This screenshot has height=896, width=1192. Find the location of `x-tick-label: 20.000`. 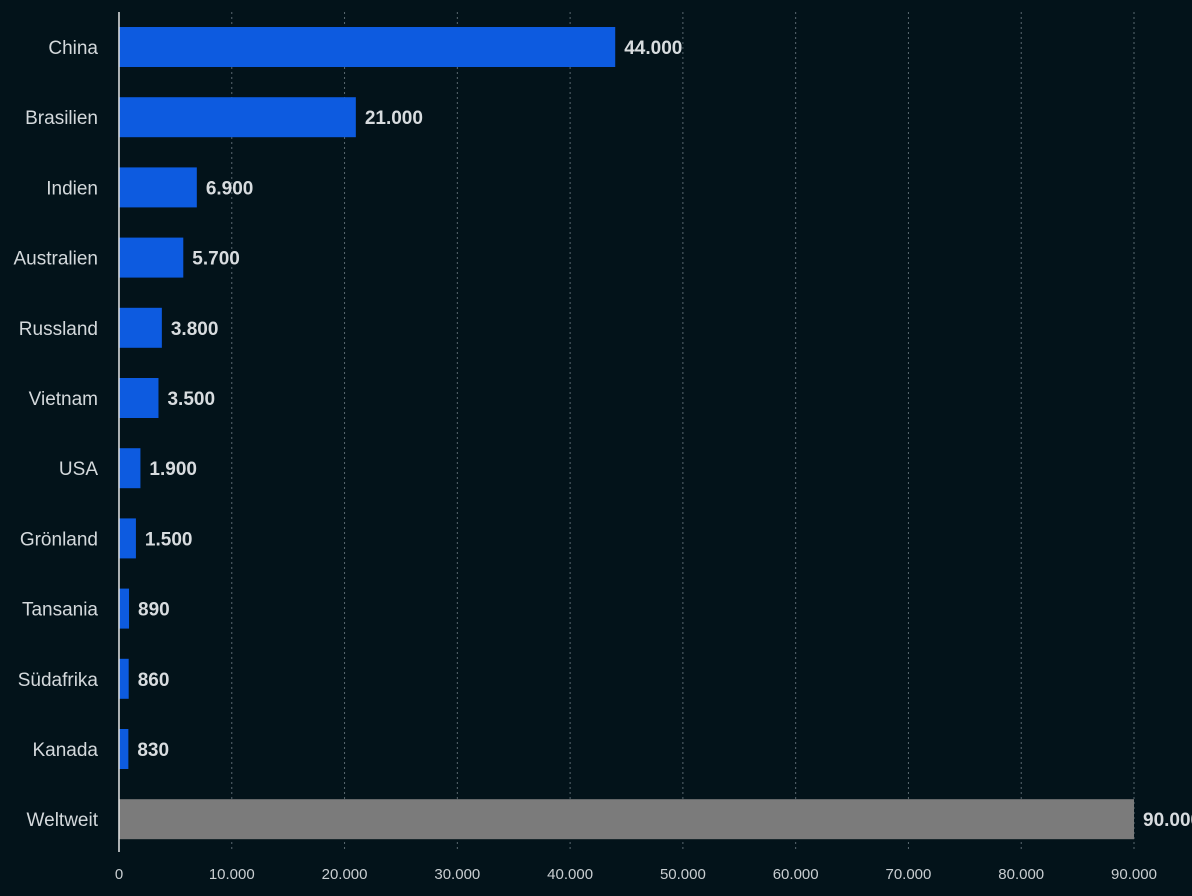

x-tick-label: 20.000 is located at coordinates (345, 874).